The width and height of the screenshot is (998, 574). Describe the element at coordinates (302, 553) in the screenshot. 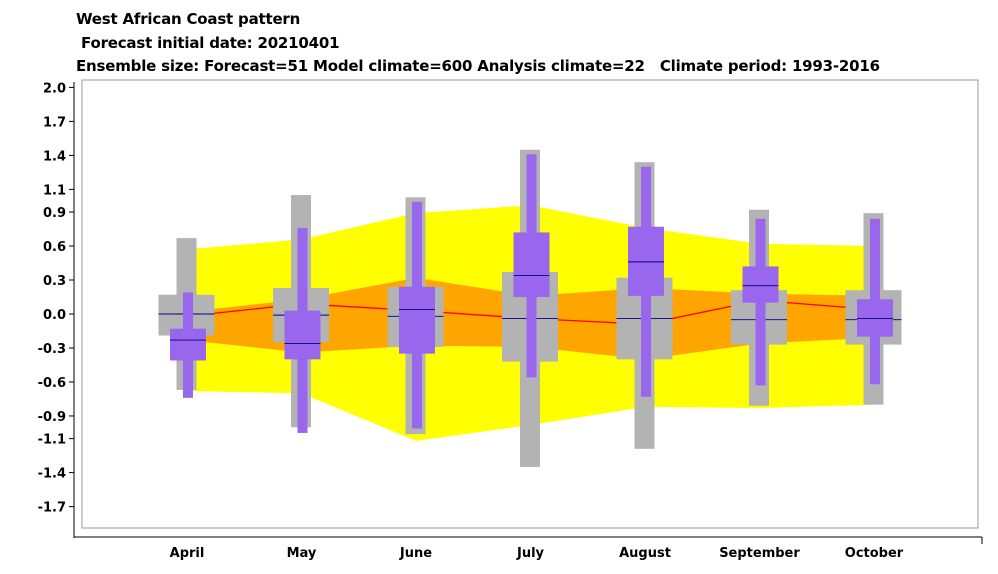

I see `x-tick-label: May` at that location.